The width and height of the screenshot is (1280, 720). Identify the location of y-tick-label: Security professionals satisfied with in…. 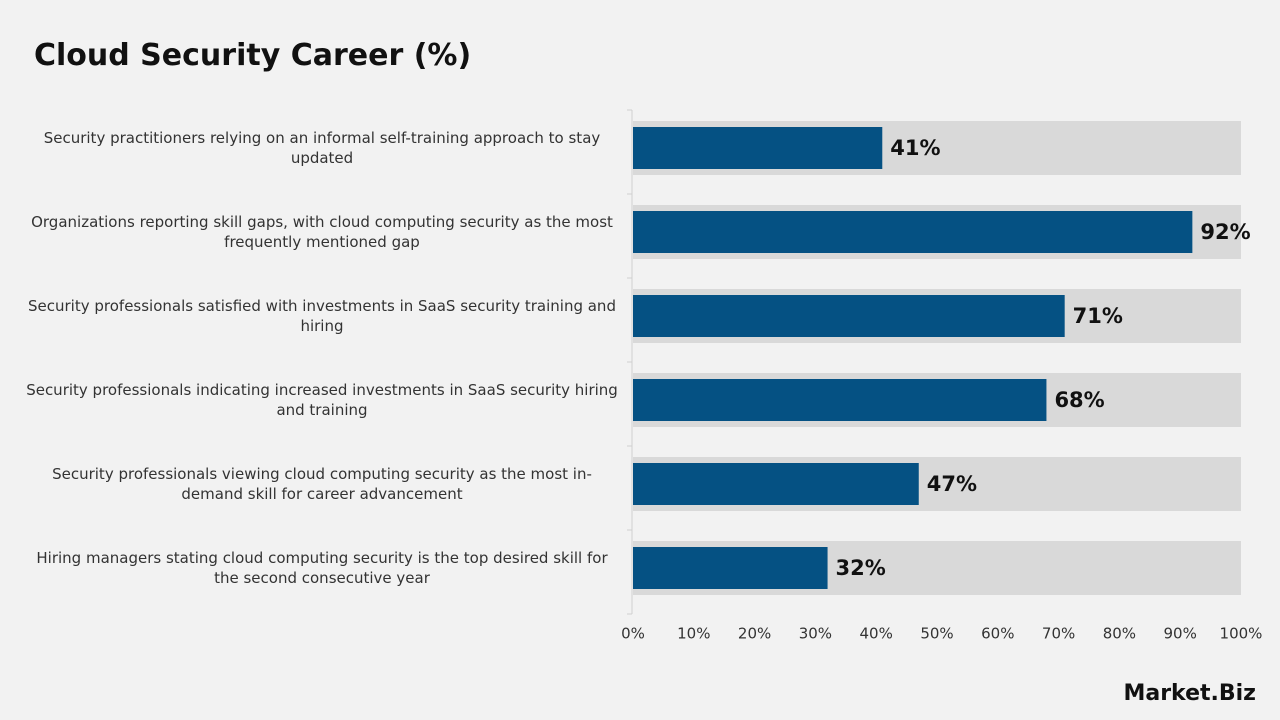
(322, 316).